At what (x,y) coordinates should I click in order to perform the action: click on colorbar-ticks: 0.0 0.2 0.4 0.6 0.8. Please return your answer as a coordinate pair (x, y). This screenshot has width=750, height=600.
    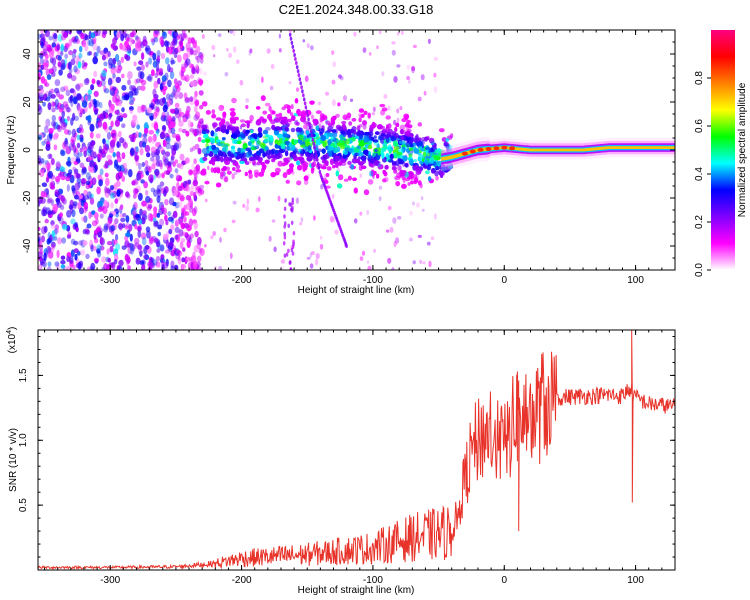
    Looking at the image, I should click on (702, 174).